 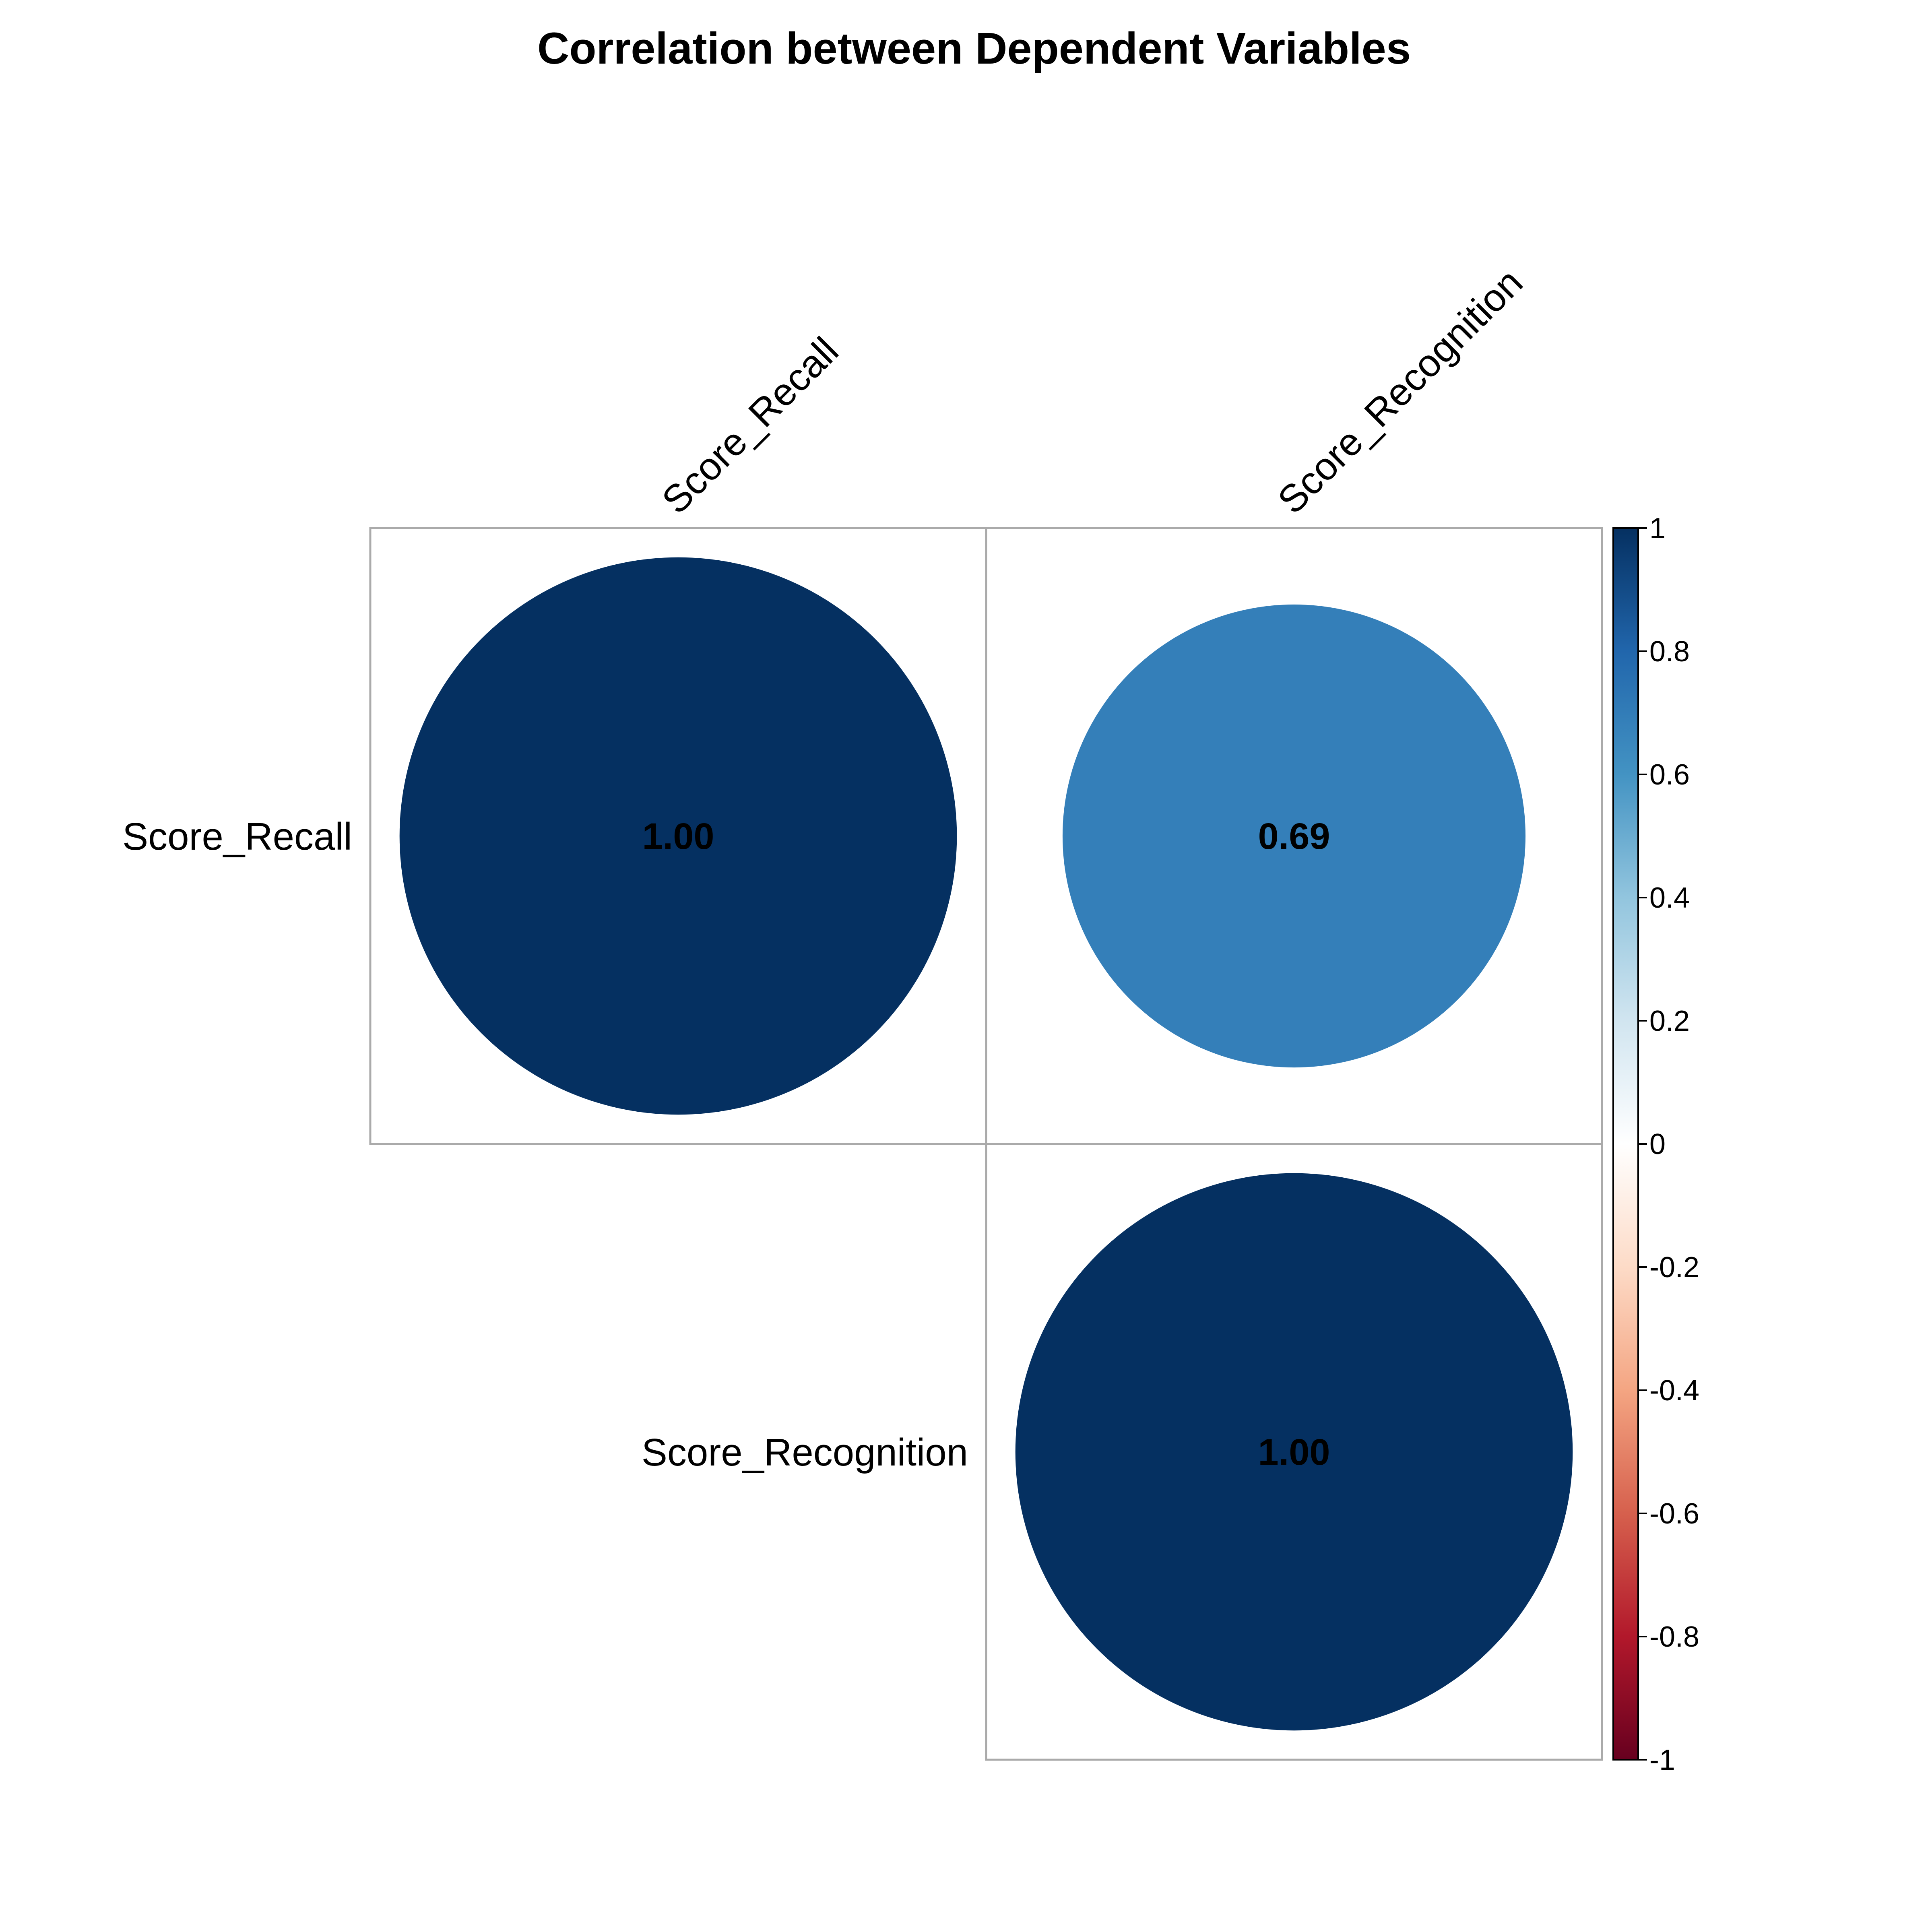 What do you see at coordinates (1625, 1144) in the screenshot?
I see `colorbar-gradient` at bounding box center [1625, 1144].